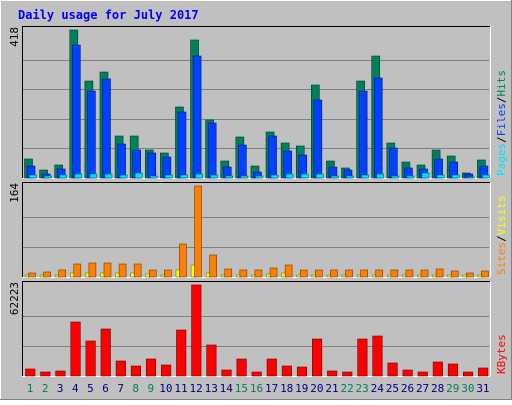 Image resolution: width=512 pixels, height=405 pixels. What do you see at coordinates (501, 216) in the screenshot?
I see `legend-visits: Visits` at bounding box center [501, 216].